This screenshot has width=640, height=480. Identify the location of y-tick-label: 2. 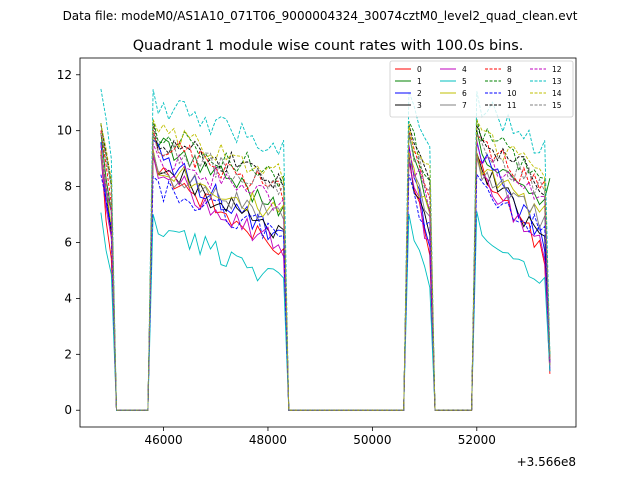
(68, 354).